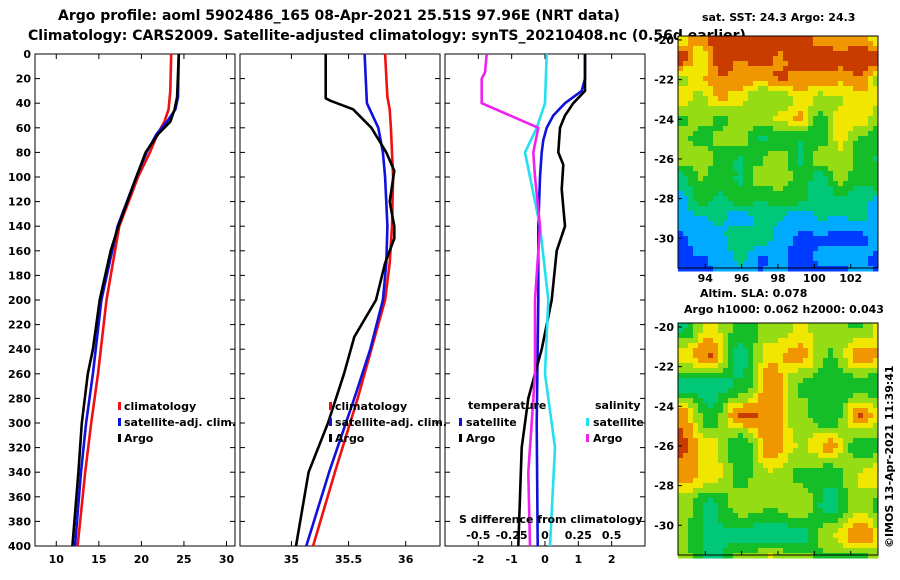 This screenshot has height=580, width=900. Describe the element at coordinates (512, 559) in the screenshot. I see `x-tick-label: -1` at that location.